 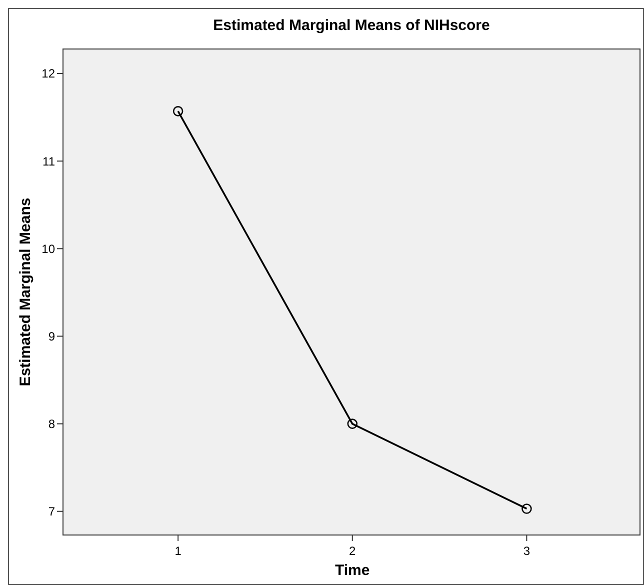 What do you see at coordinates (49, 249) in the screenshot?
I see `y-tick-label: 10` at bounding box center [49, 249].